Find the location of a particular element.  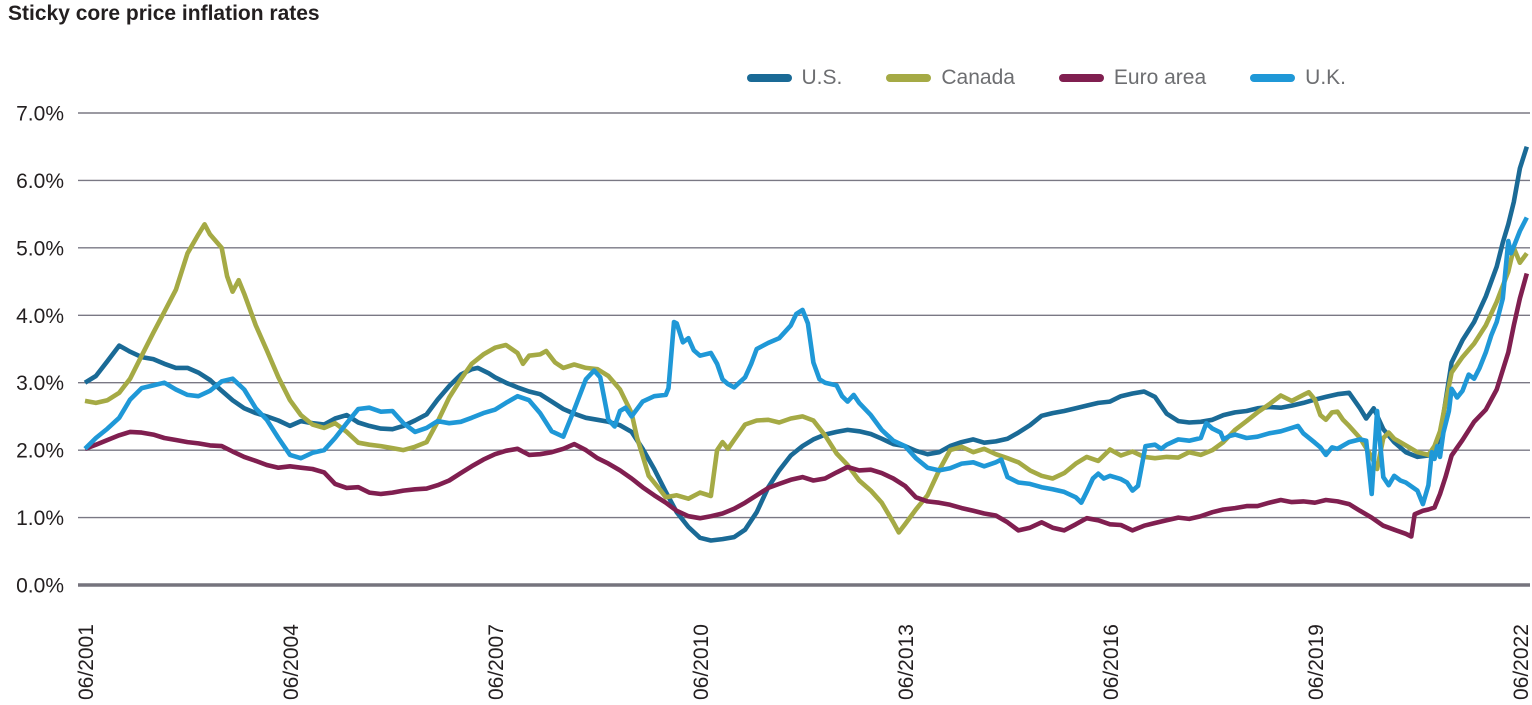

y-tick-label: 2.0% is located at coordinates (40, 451).